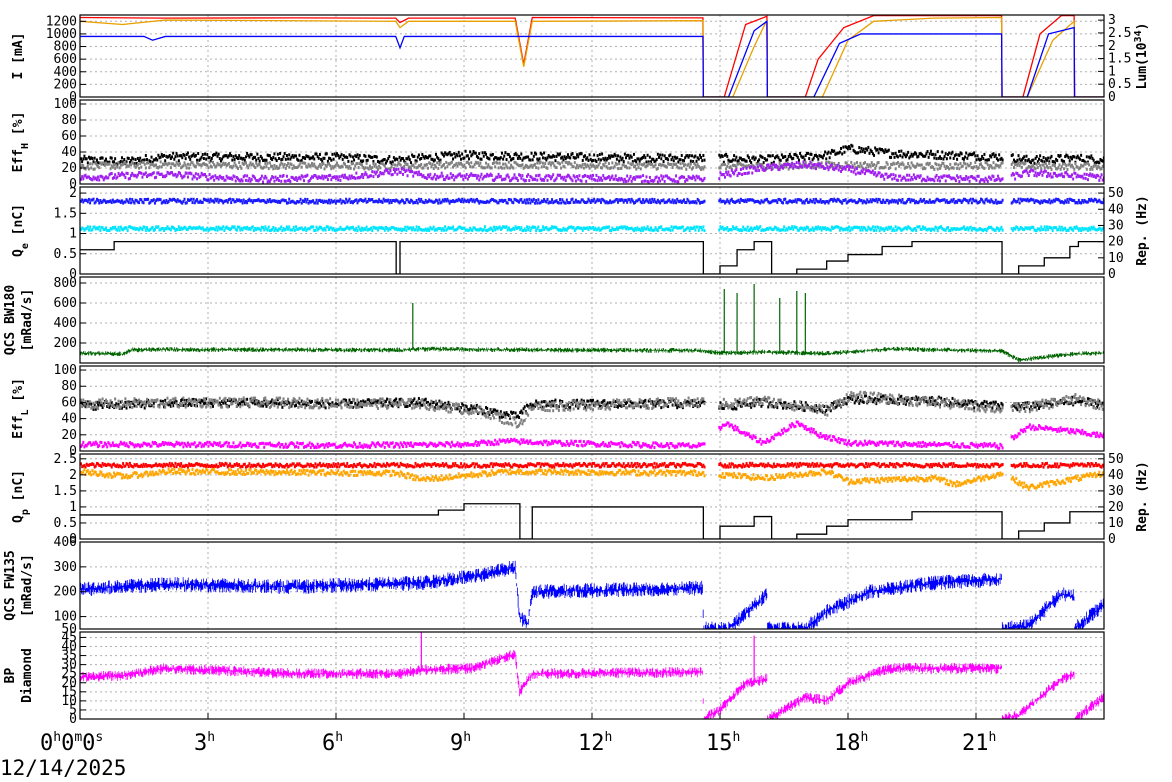 This screenshot has width=1172, height=782. What do you see at coordinates (65, 104) in the screenshot?
I see `ytick-label: 100` at bounding box center [65, 104].